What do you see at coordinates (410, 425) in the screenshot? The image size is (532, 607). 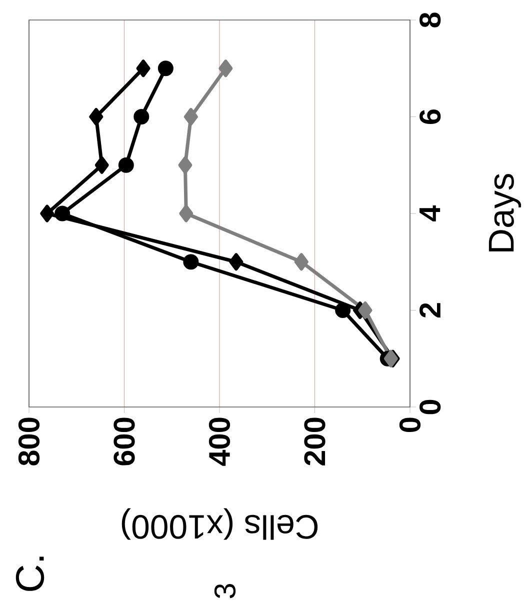 I see `x-tick-label: 0` at bounding box center [410, 425].